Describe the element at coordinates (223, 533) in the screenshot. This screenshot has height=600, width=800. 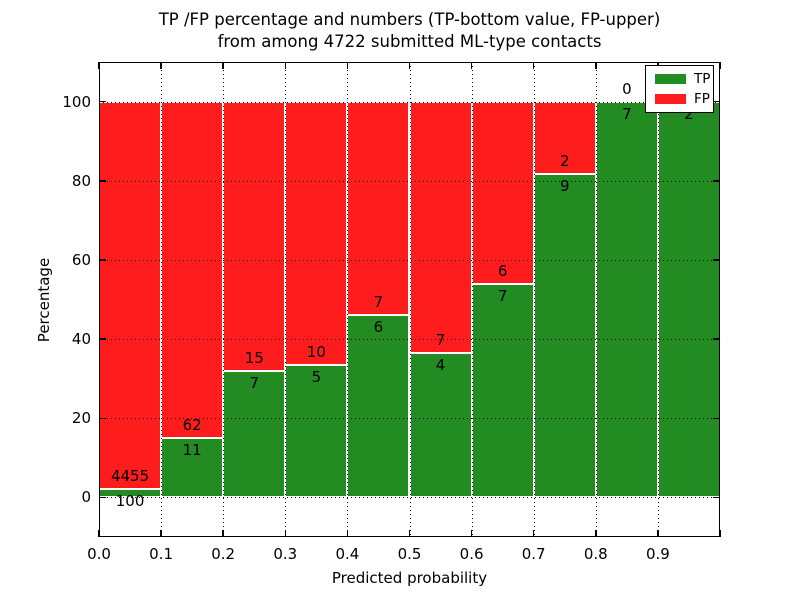
I see `x-tick-bottom-0.2` at that location.